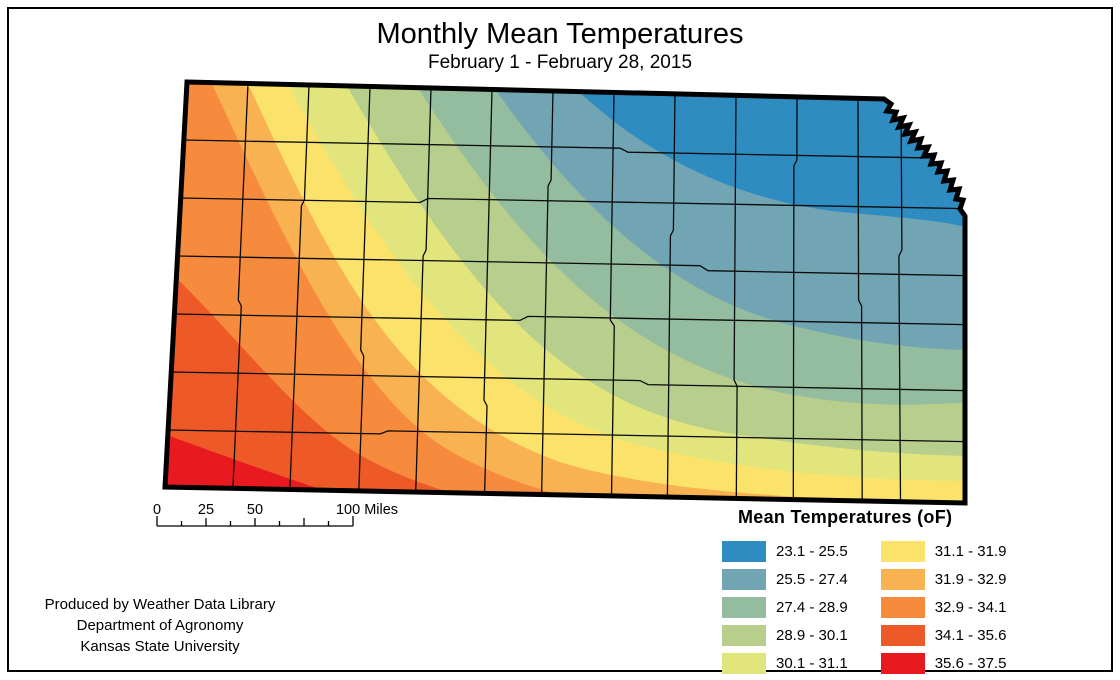 The image size is (1120, 680). I want to click on attribution-line: Department of Agronomy, so click(160, 625).